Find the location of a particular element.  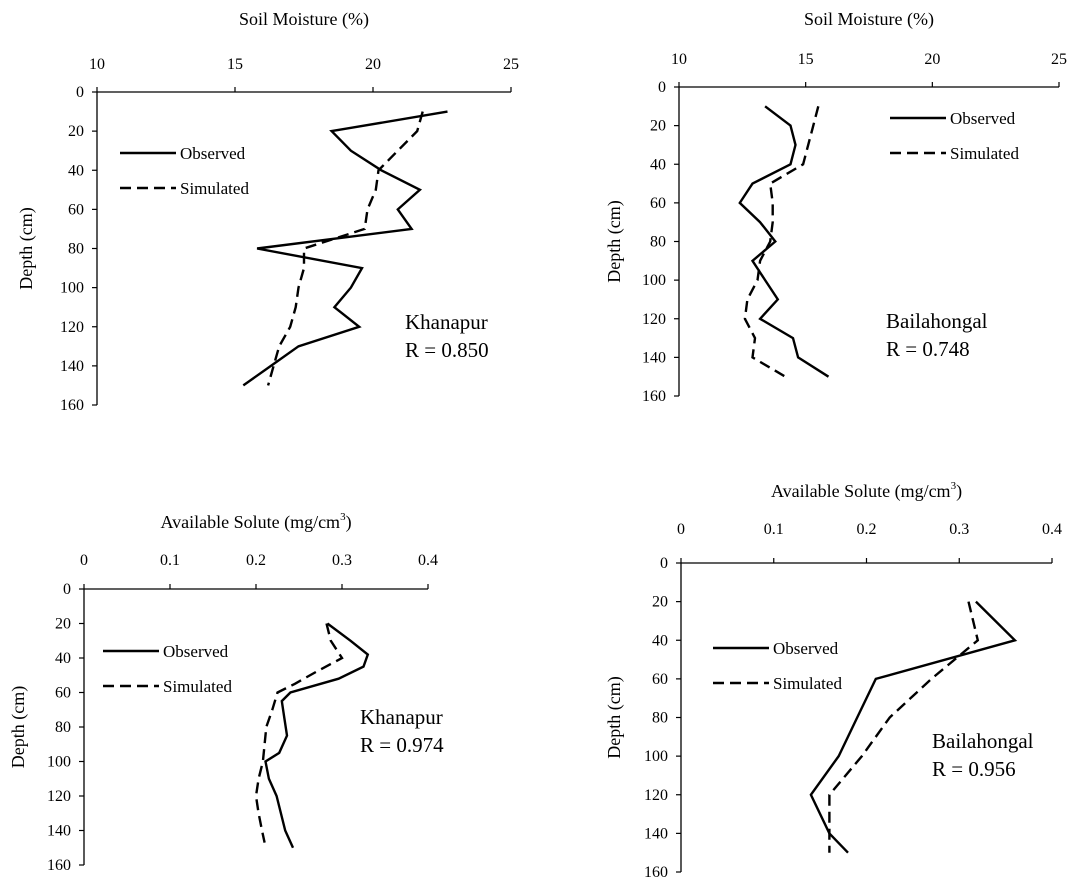

correlation-label: R = 0.974 is located at coordinates (402, 745).